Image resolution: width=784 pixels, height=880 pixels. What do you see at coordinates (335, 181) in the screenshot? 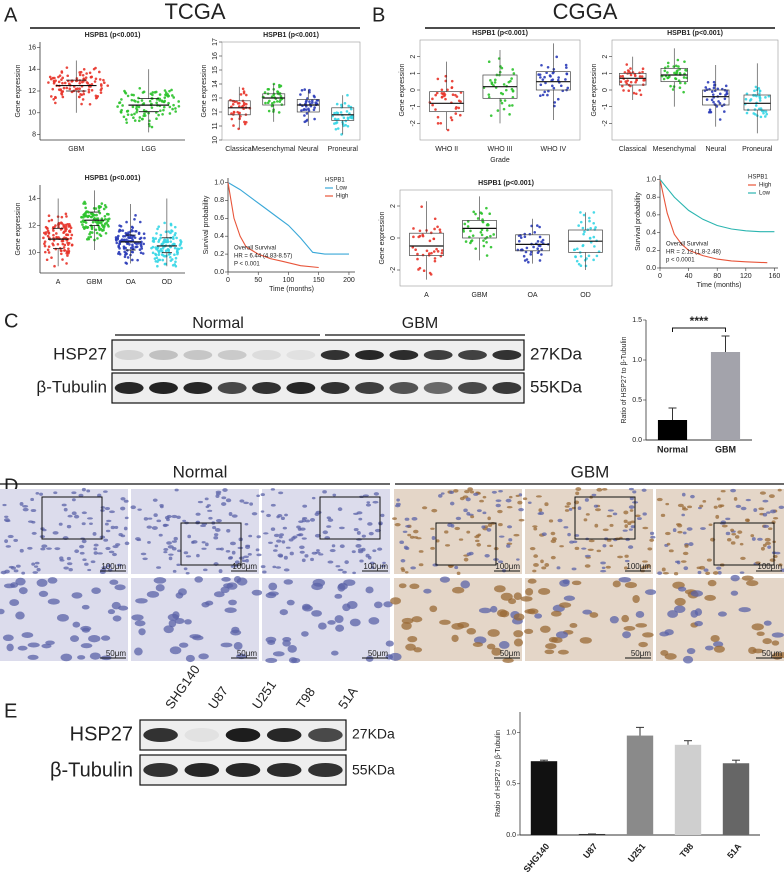
I see `legend-title: HSPB1` at bounding box center [335, 181].